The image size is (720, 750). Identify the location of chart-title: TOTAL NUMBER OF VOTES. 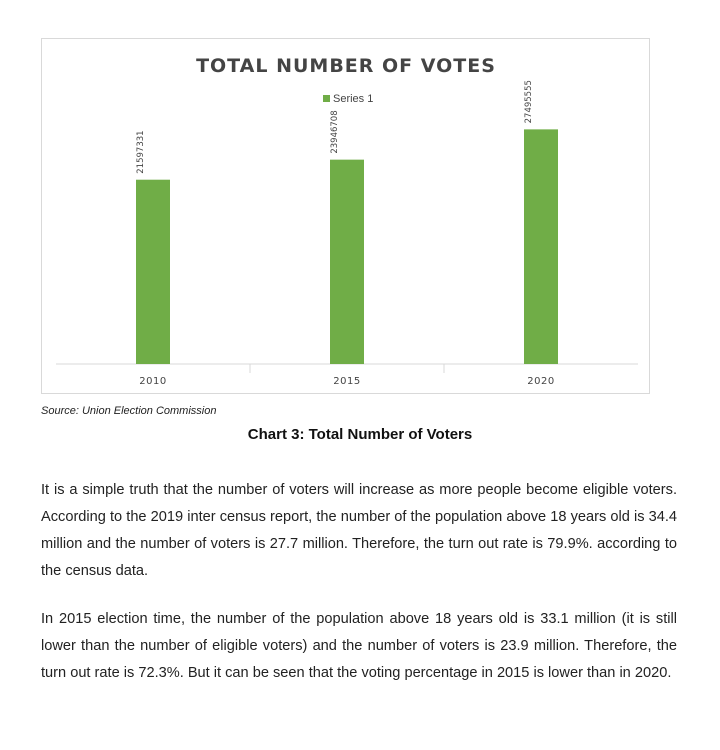
(346, 66).